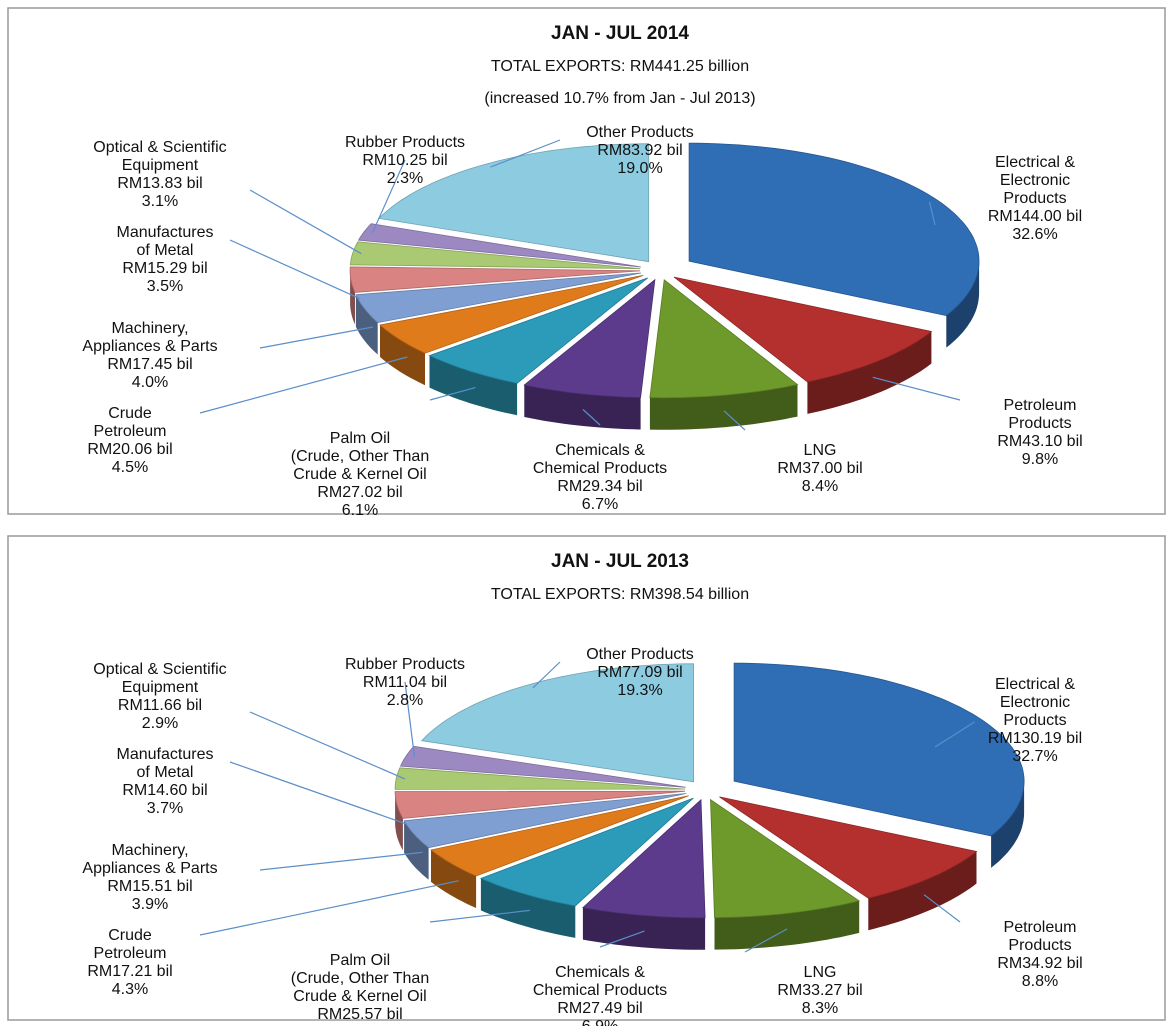  Describe the element at coordinates (1035, 216) in the screenshot. I see `slice-value-label: RM144.00 bil` at that location.